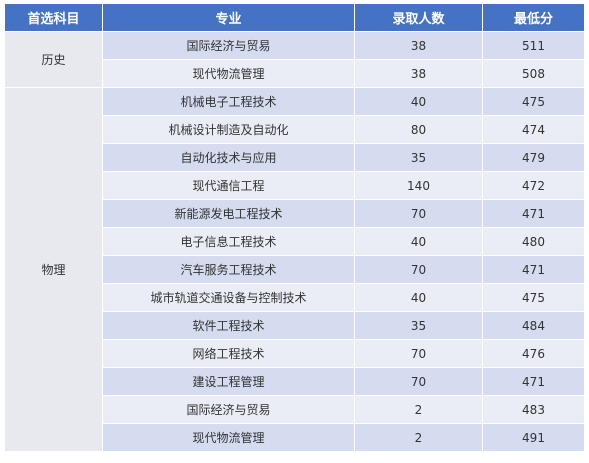  I want to click on major-cell: 软件工程技术, so click(228, 325).